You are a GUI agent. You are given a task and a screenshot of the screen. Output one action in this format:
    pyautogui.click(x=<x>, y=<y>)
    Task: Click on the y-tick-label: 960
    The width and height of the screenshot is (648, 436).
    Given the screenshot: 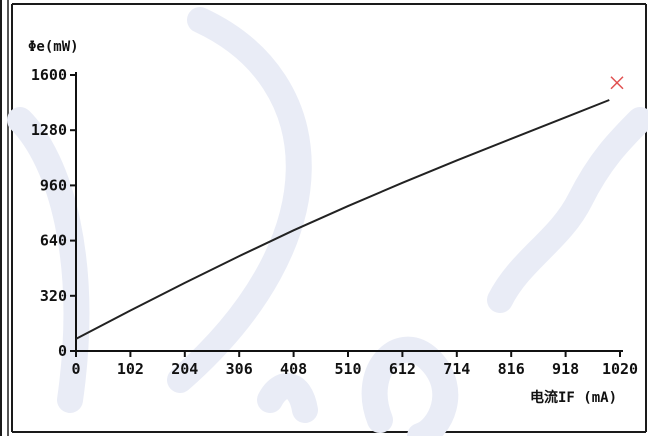 What is the action you would take?
    pyautogui.click(x=53, y=185)
    